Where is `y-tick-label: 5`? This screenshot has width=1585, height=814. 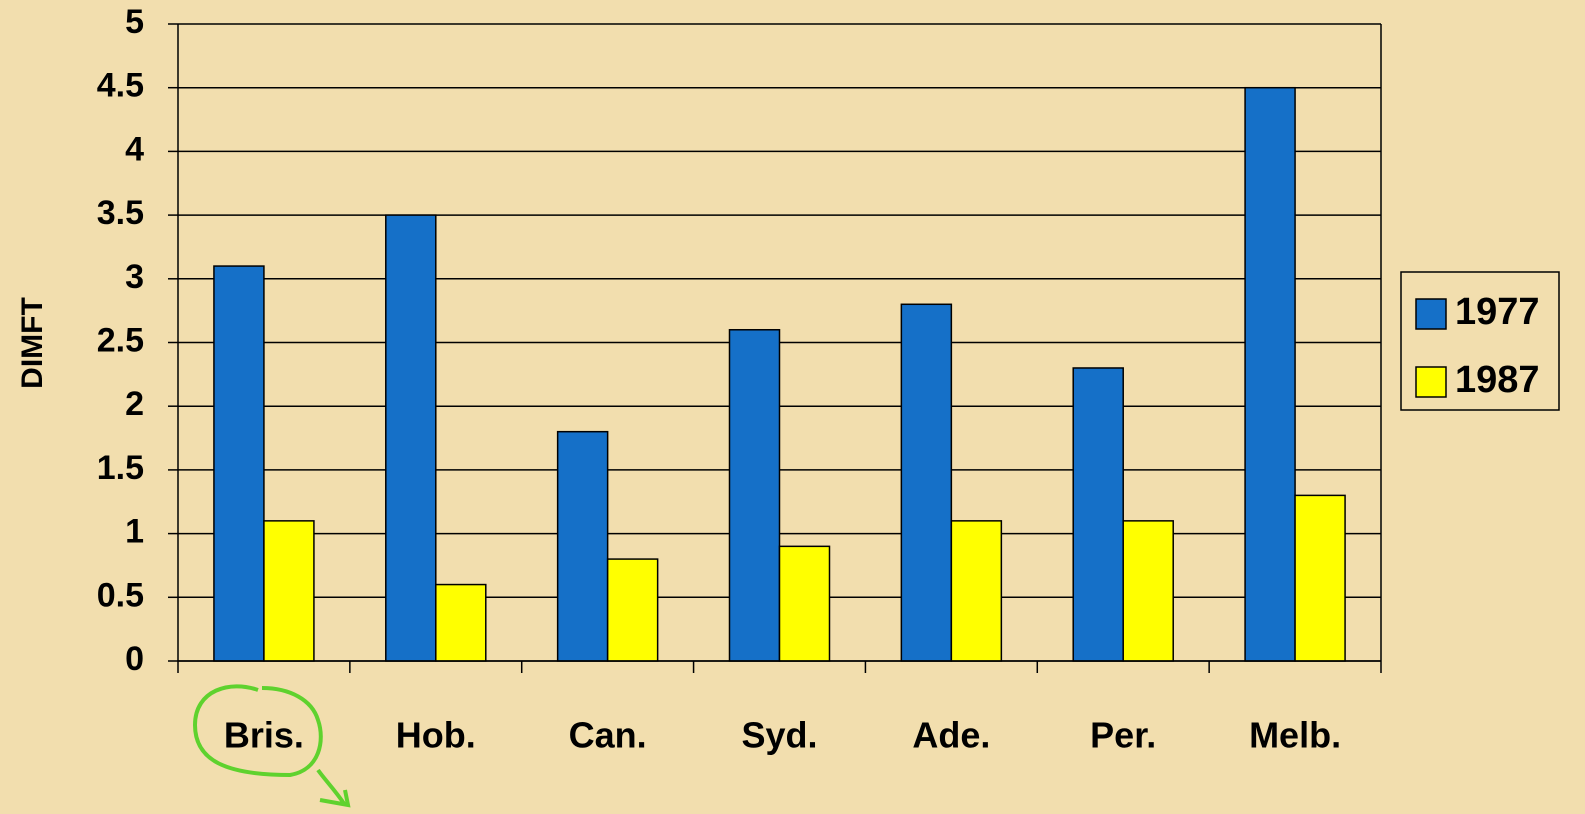
y-tick-label: 5 is located at coordinates (134, 22).